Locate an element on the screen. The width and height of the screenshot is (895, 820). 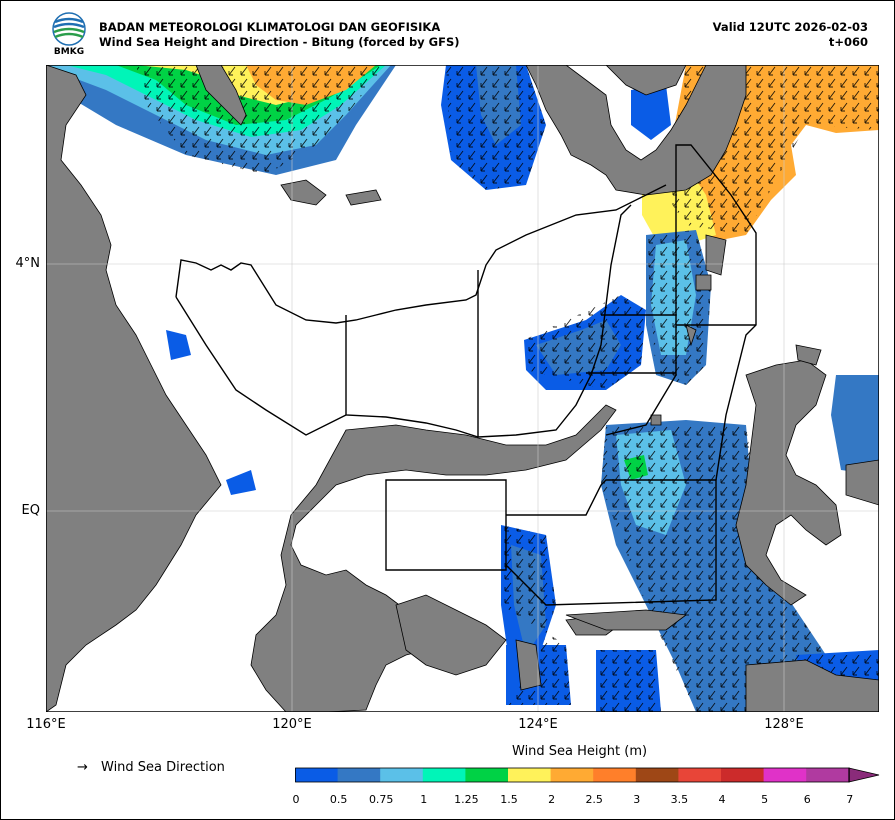
samar-leyte is located at coordinates (646, 80).